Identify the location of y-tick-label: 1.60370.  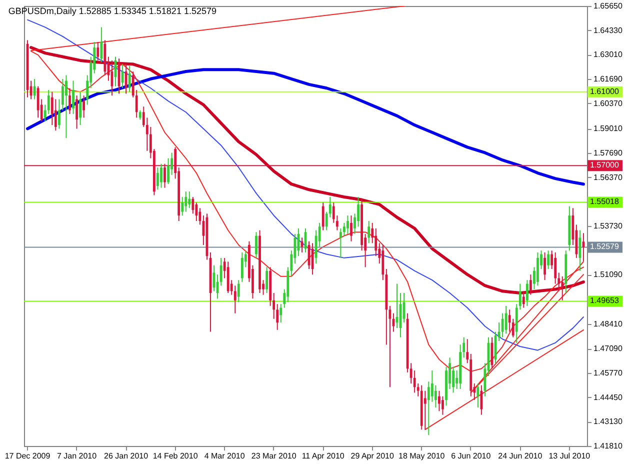
(608, 103).